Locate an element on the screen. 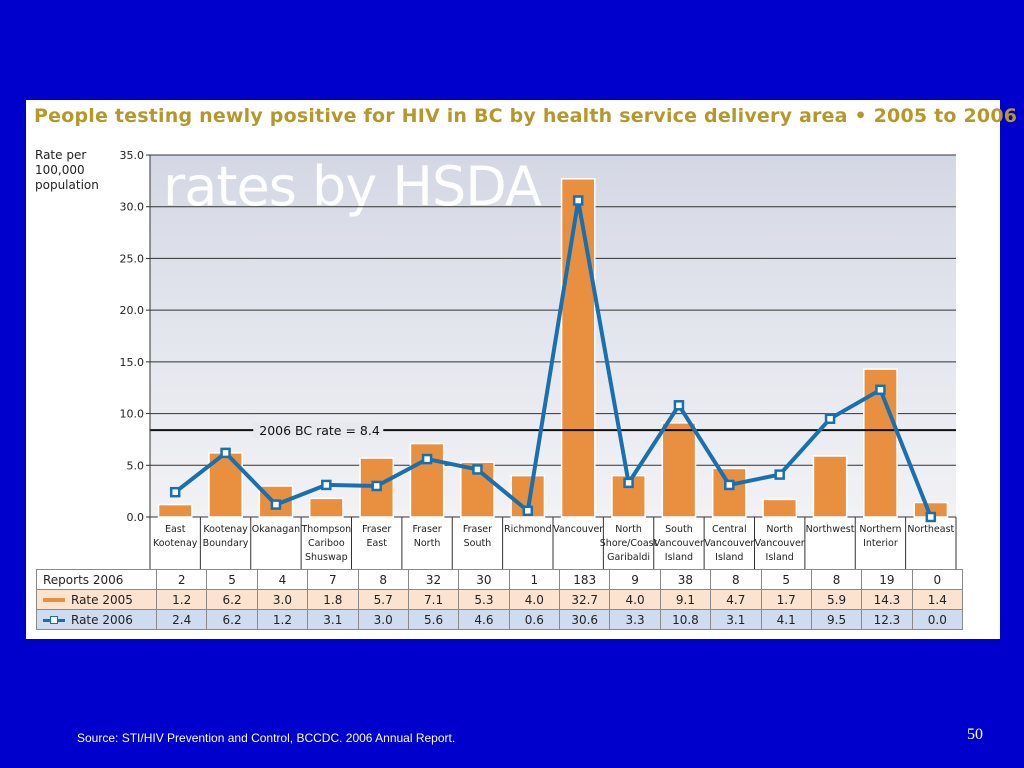 The image size is (1024, 768). table-cell: 1 is located at coordinates (534, 579).